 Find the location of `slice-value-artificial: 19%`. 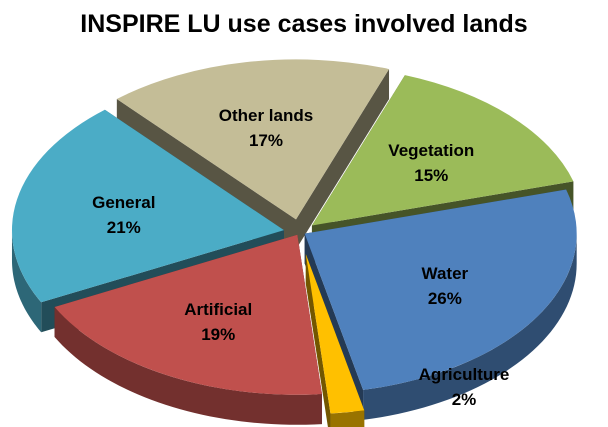

slice-value-artificial: 19% is located at coordinates (218, 334).